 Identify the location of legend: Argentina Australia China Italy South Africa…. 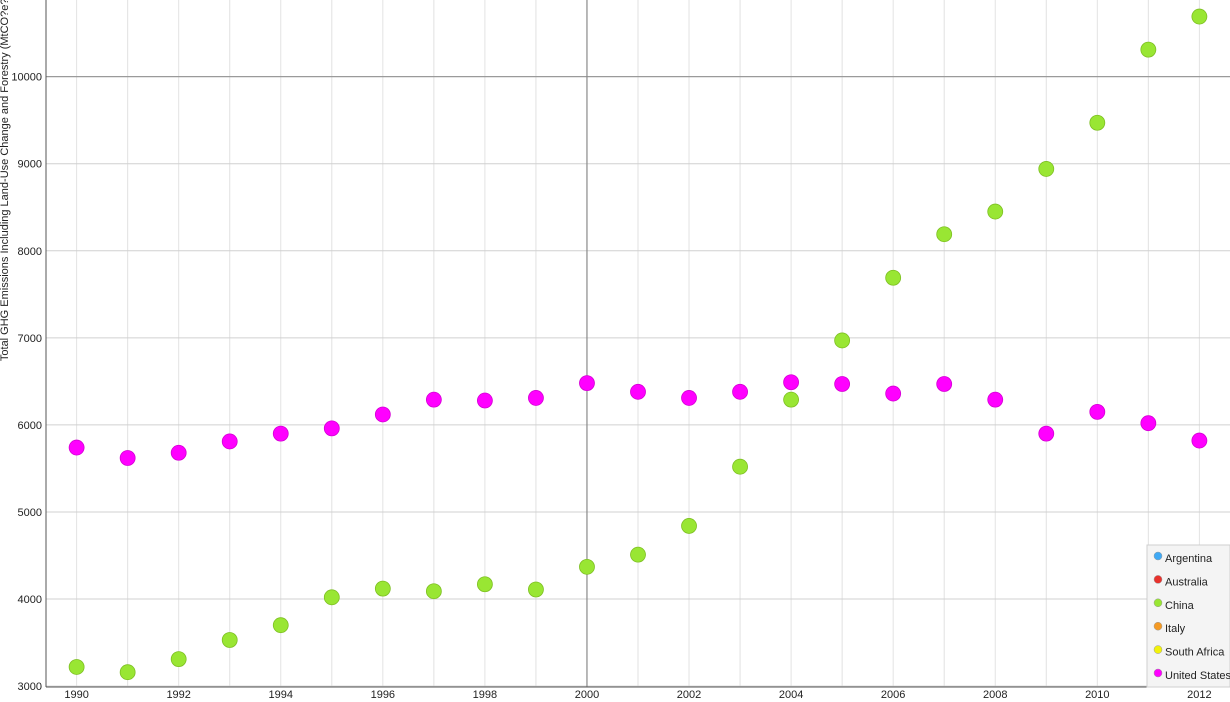
(1188, 616).